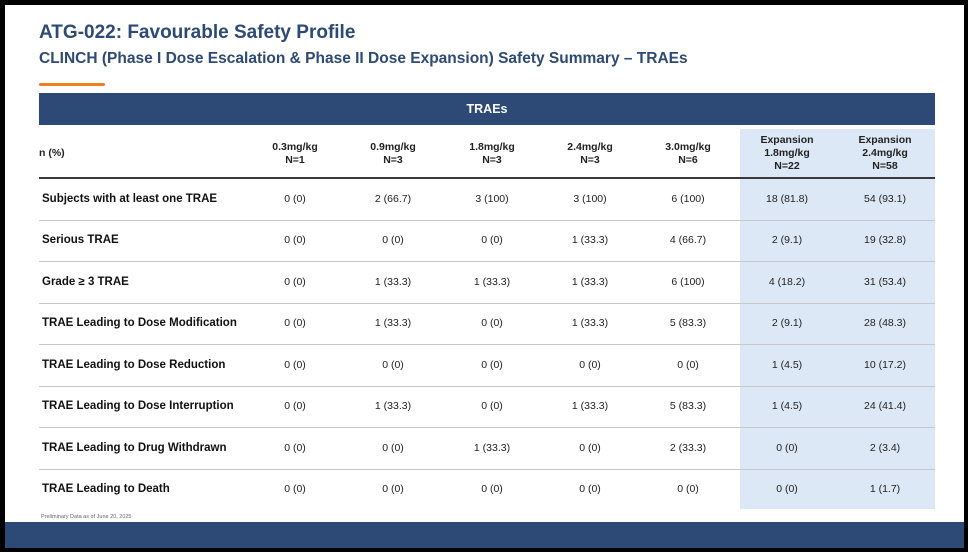 The width and height of the screenshot is (968, 552). What do you see at coordinates (130, 198) in the screenshot?
I see `row-label: Subjects with at least one TRAE` at bounding box center [130, 198].